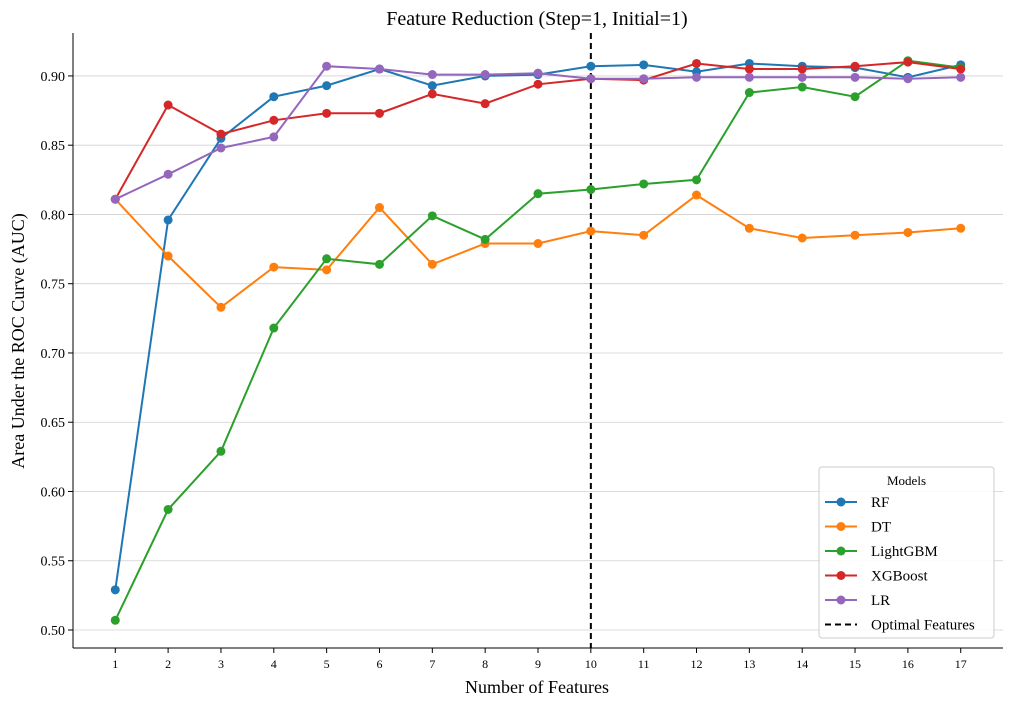  What do you see at coordinates (881, 528) in the screenshot?
I see `legend-label: DT` at bounding box center [881, 528].